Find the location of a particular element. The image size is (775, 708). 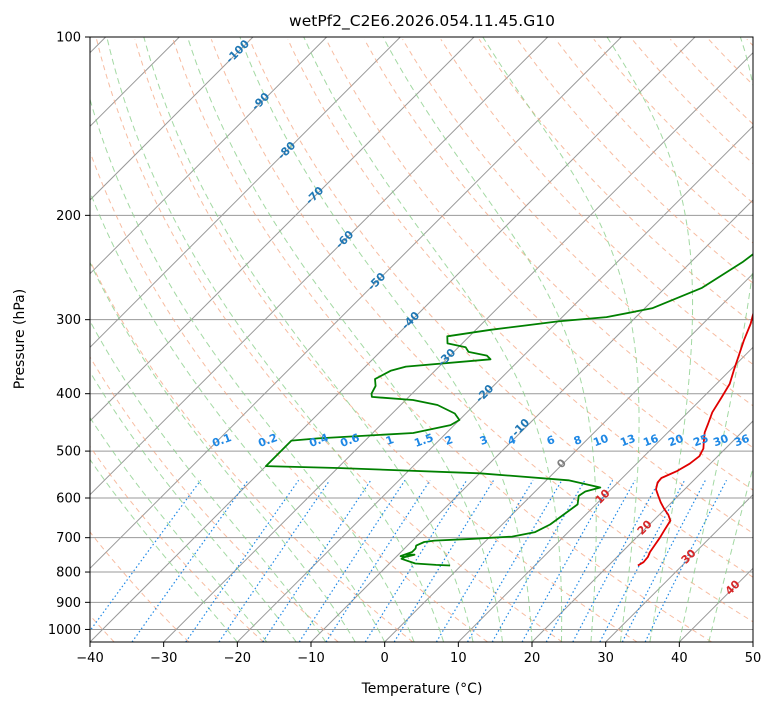

x-tick-label: 20 is located at coordinates (532, 658).